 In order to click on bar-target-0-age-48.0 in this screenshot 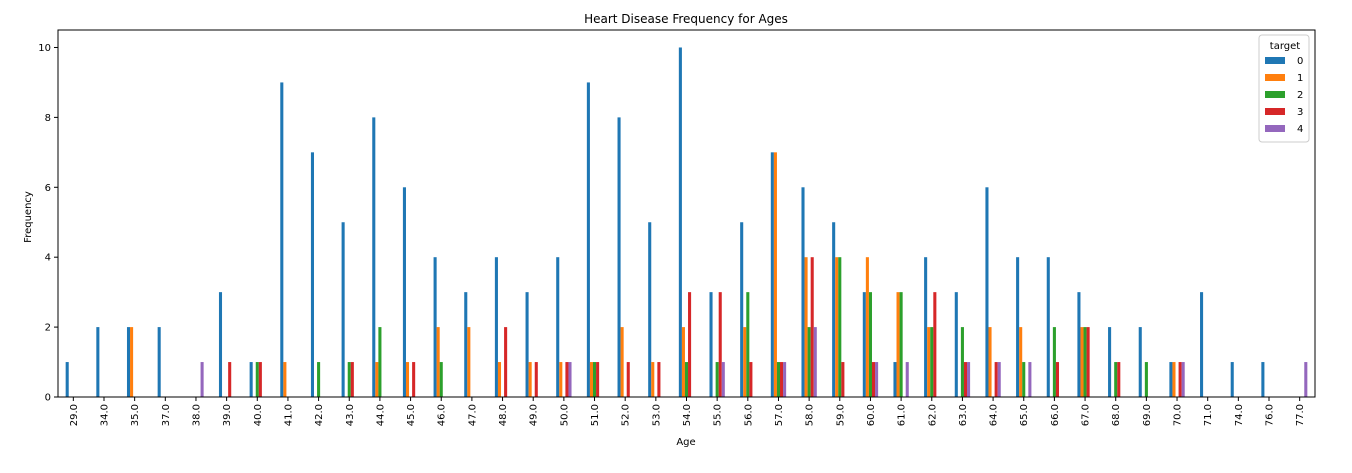, I will do `click(496, 327)`.